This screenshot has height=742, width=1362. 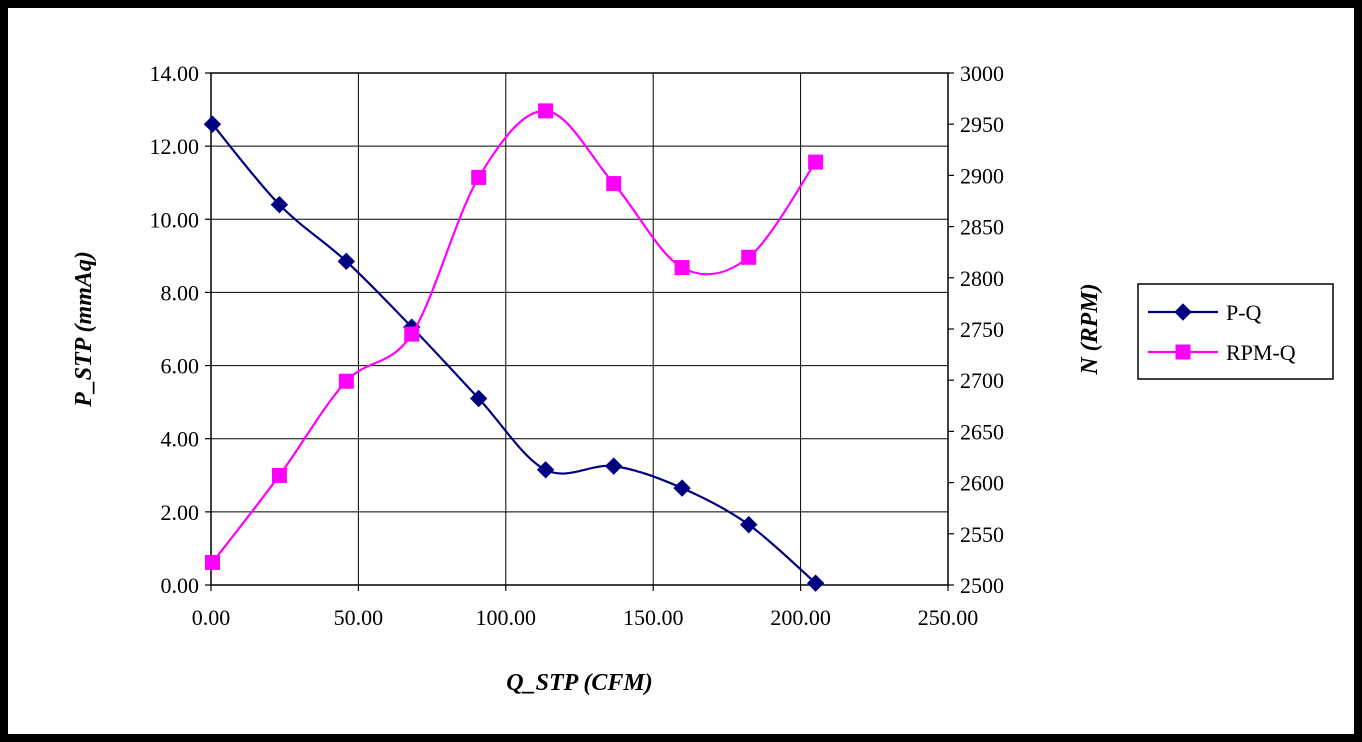 What do you see at coordinates (982, 380) in the screenshot?
I see `y2-tick-label: 2700` at bounding box center [982, 380].